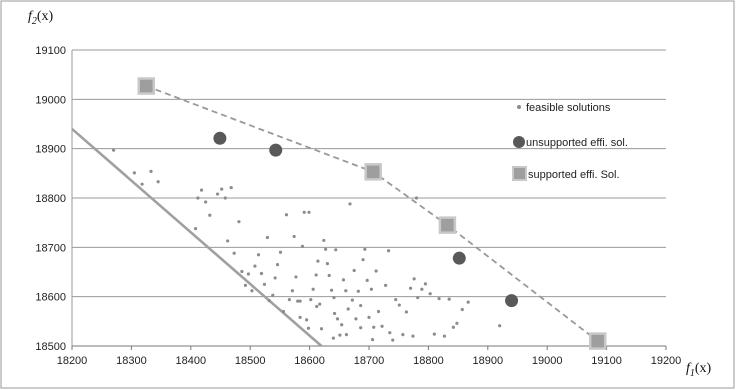  I want to click on legend-marker-supported, so click(519, 173).